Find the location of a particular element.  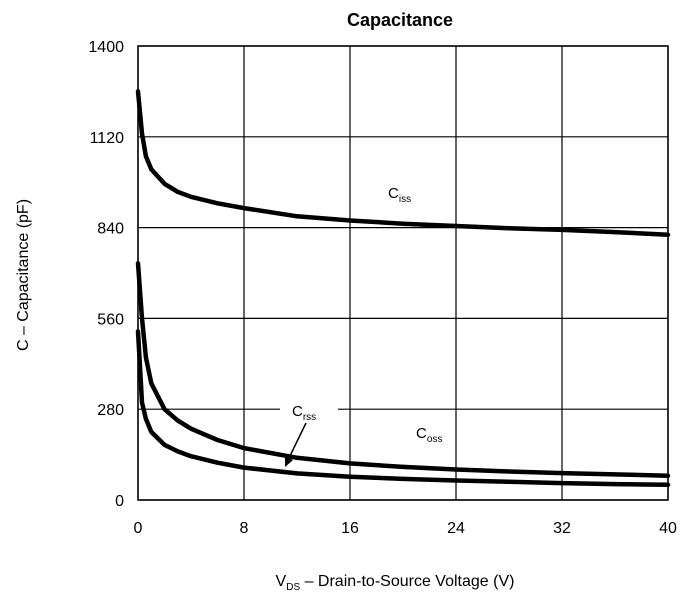

crss-label-backdrop is located at coordinates (309, 412).